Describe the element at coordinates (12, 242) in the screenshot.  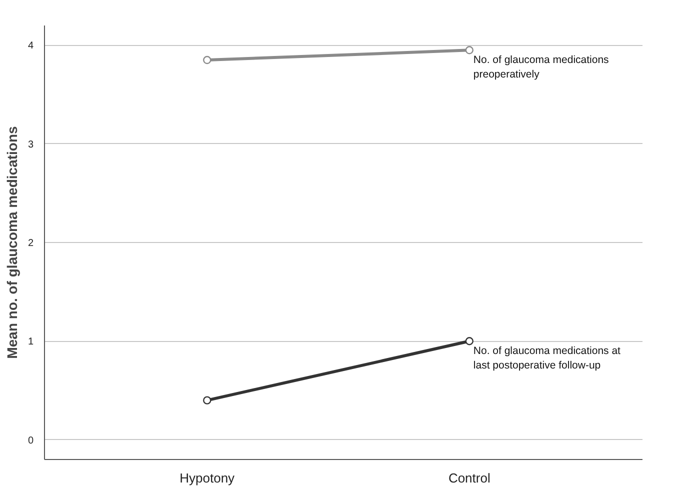
I see `y-axis-title: Mean no. of glaucoma medications` at that location.